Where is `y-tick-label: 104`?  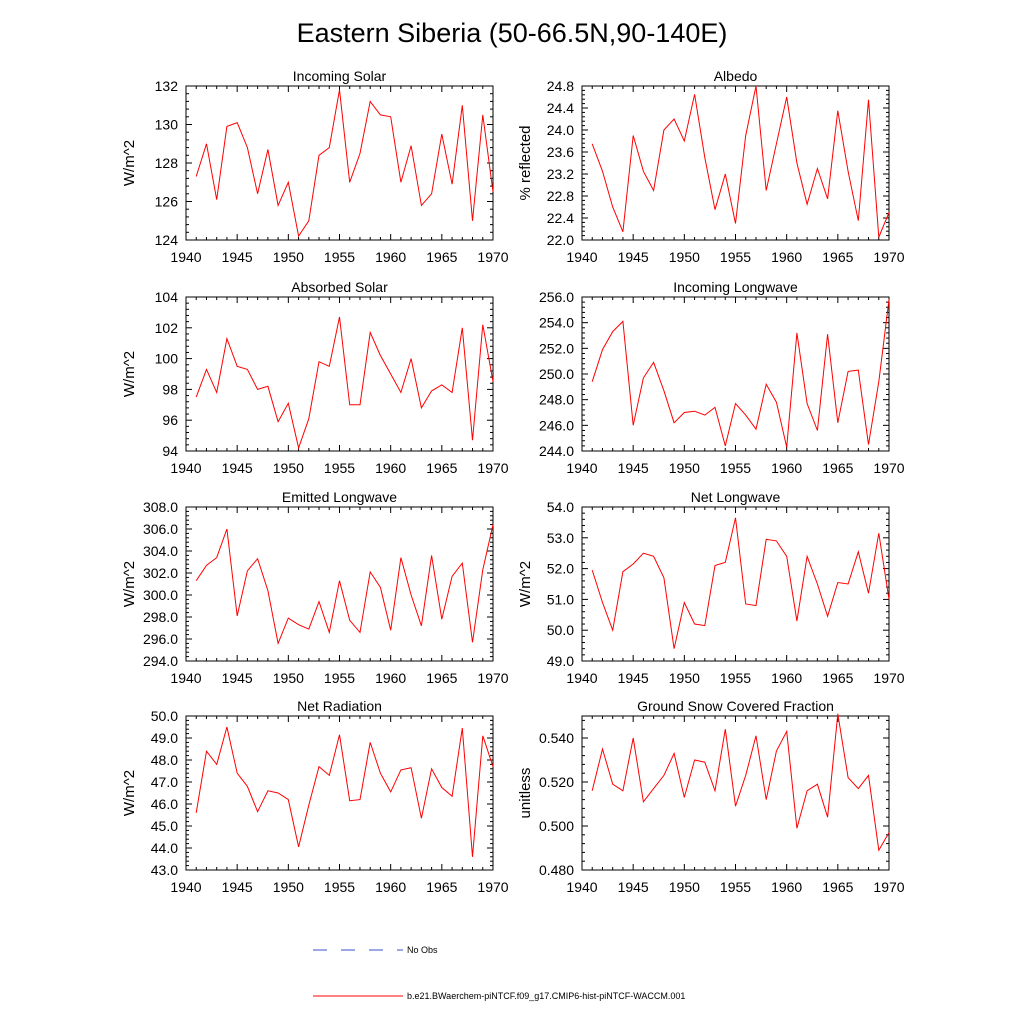
y-tick-label: 104 is located at coordinates (167, 297).